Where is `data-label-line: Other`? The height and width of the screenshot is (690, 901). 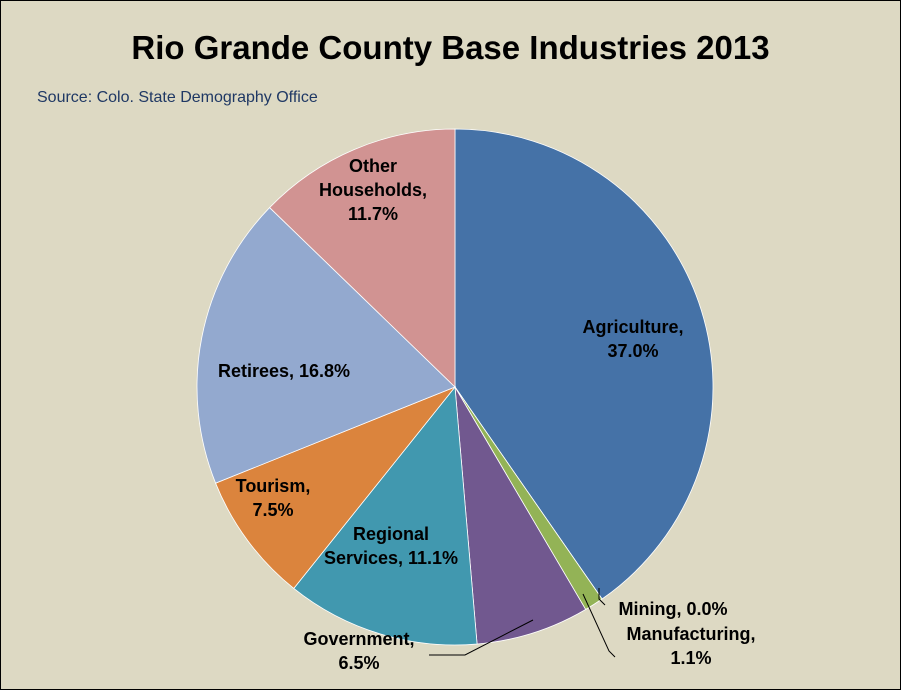 data-label-line: Other is located at coordinates (373, 166).